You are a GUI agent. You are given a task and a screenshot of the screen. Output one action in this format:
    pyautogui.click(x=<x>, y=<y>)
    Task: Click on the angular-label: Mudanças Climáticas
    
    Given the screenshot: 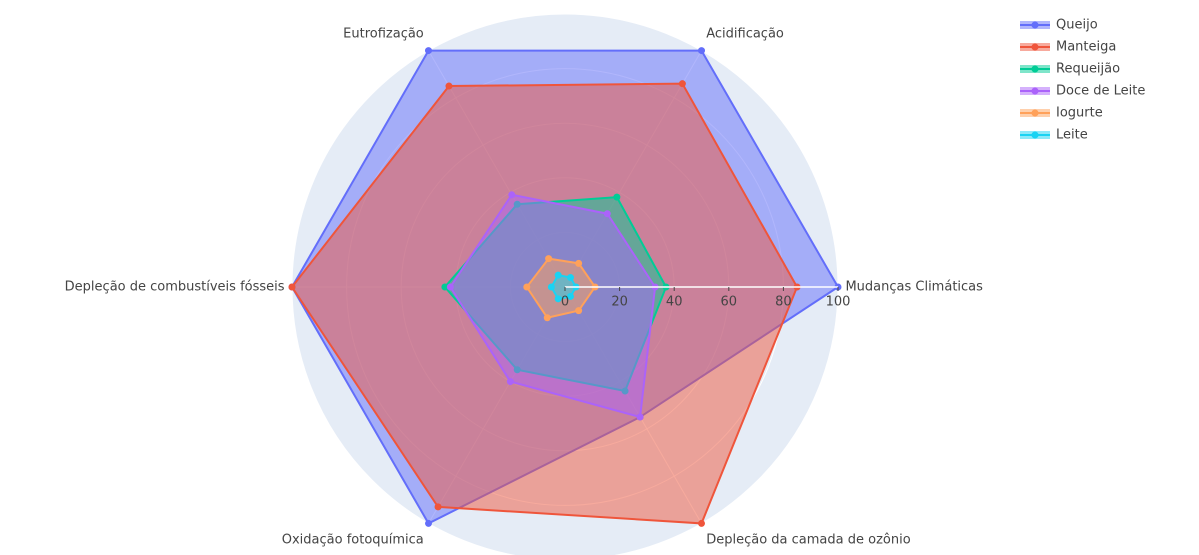 What is the action you would take?
    pyautogui.click(x=914, y=287)
    